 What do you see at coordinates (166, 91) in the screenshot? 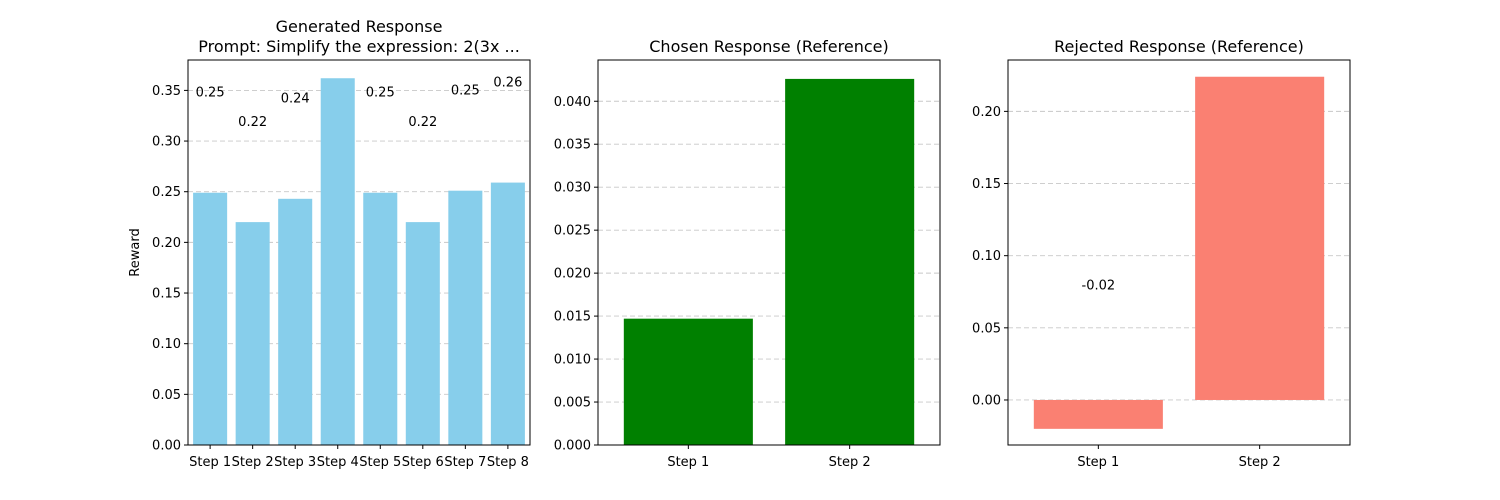
I see `y-tick-label: 0.35` at bounding box center [166, 91].